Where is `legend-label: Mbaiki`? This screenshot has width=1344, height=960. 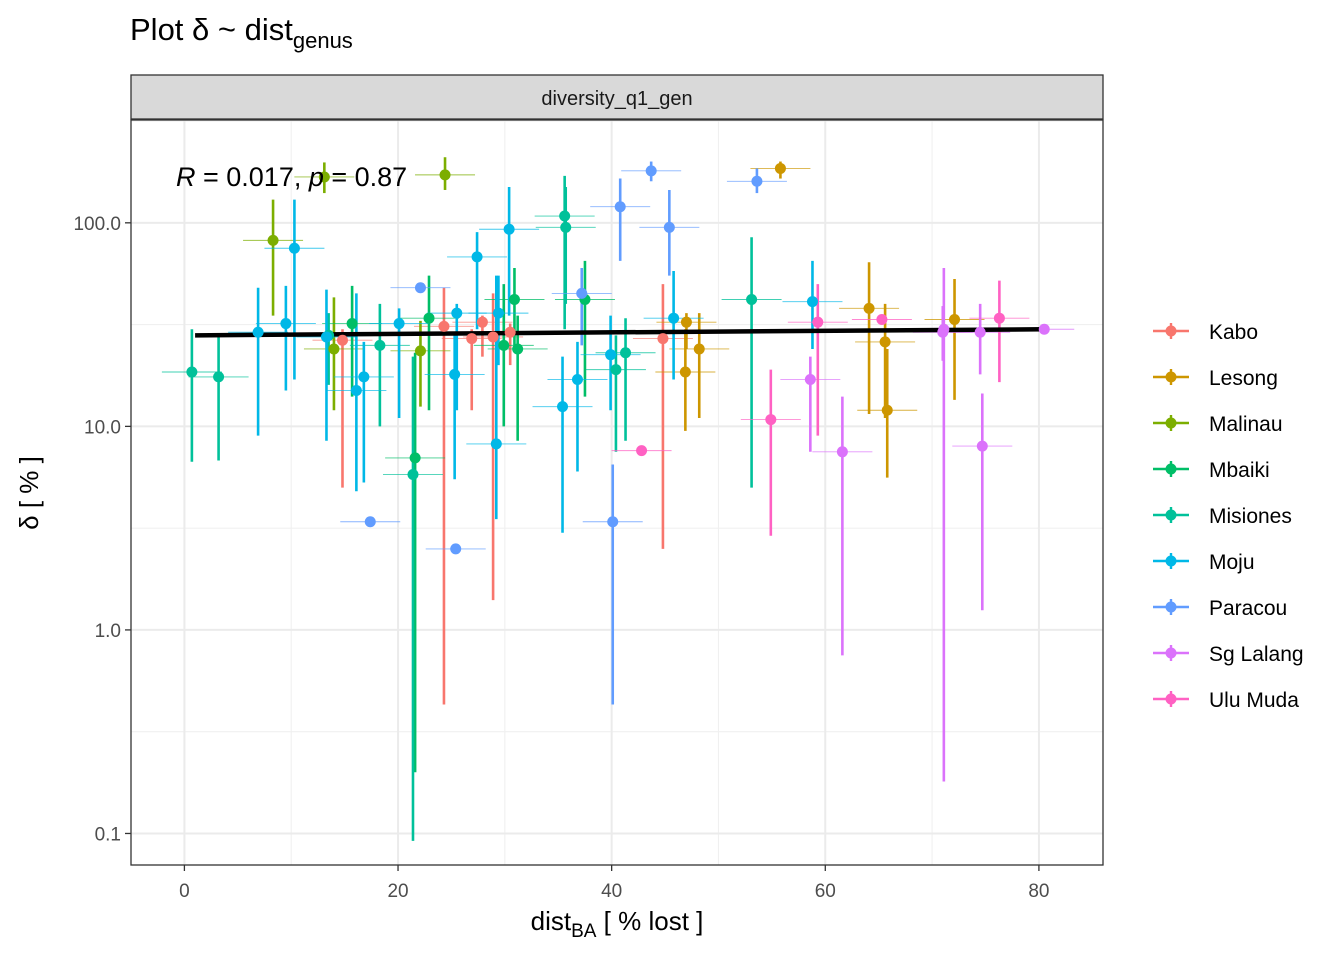
legend-label: Mbaiki is located at coordinates (1239, 470).